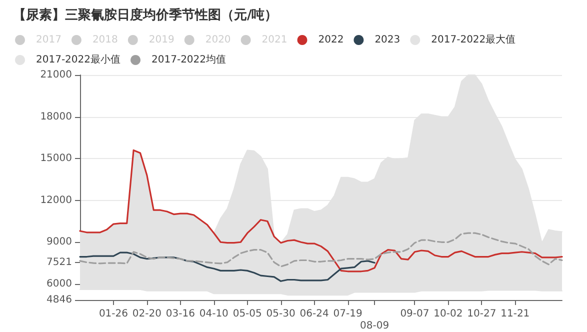  Describe the element at coordinates (331, 40) in the screenshot. I see `legend-label: 2022` at that location.